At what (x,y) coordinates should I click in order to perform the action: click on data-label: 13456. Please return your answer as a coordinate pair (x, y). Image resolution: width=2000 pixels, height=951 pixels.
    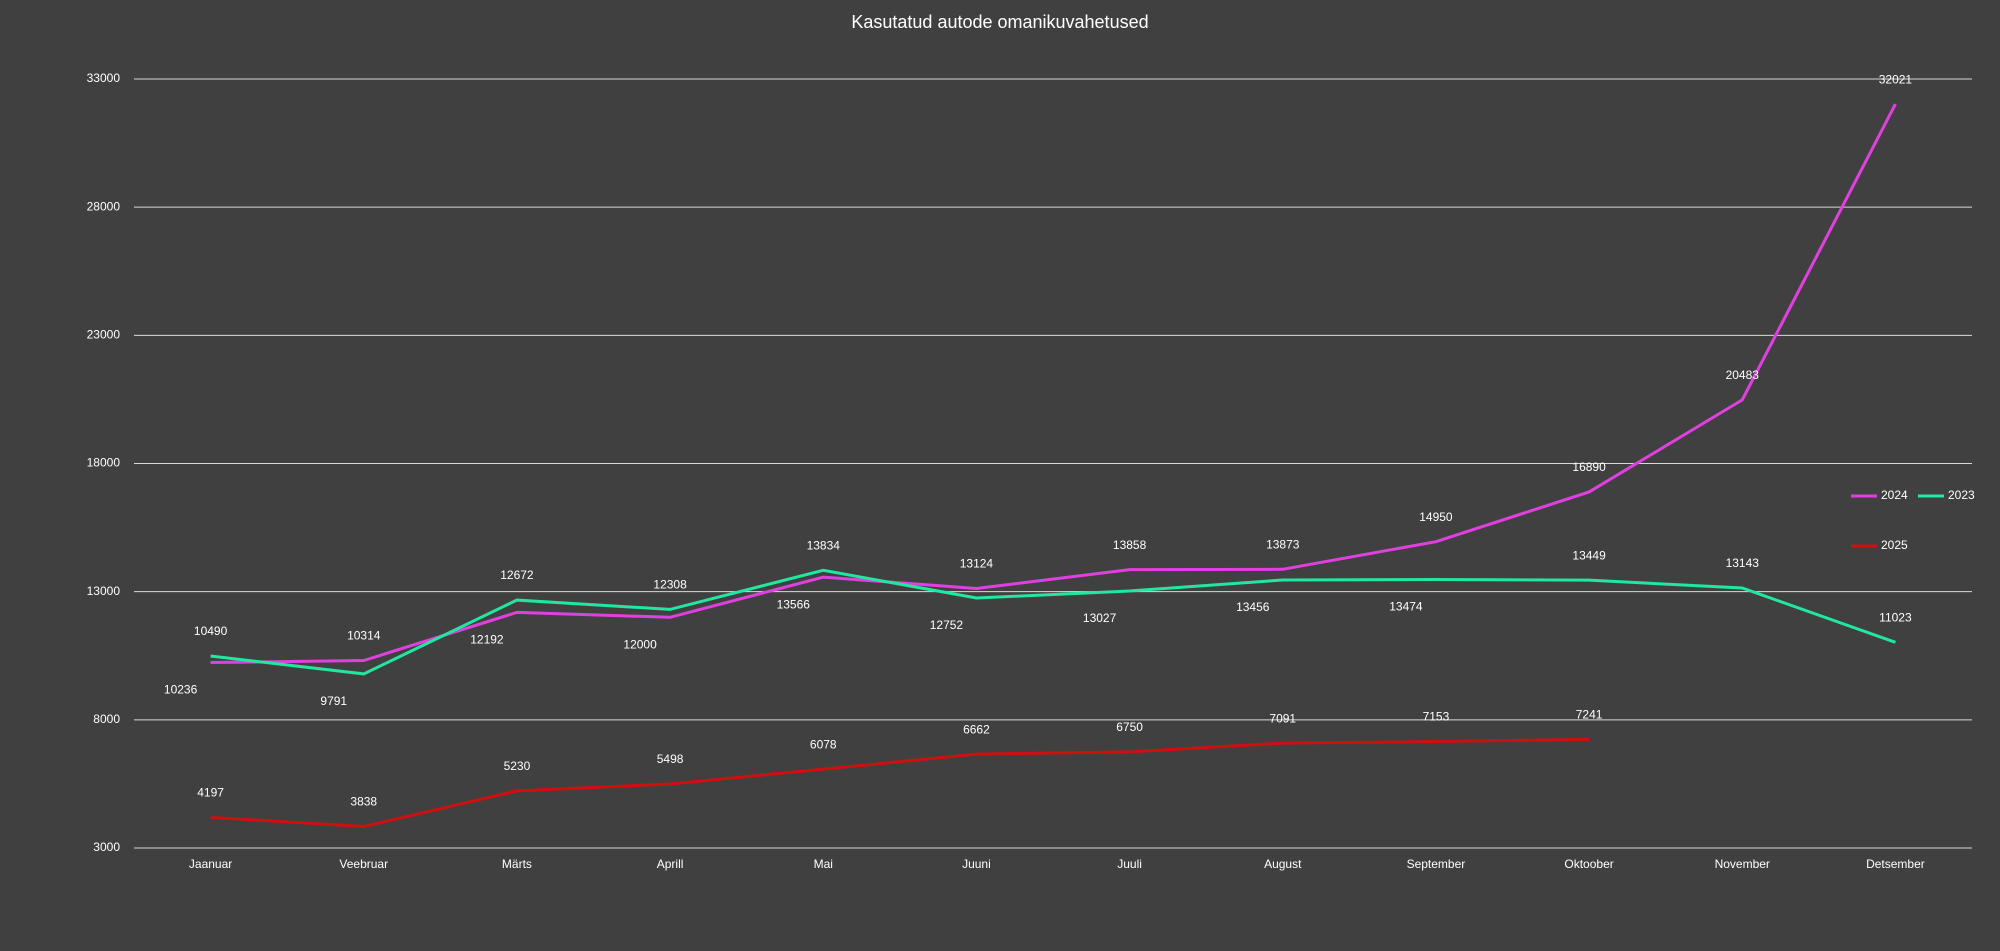
    Looking at the image, I should click on (1253, 607).